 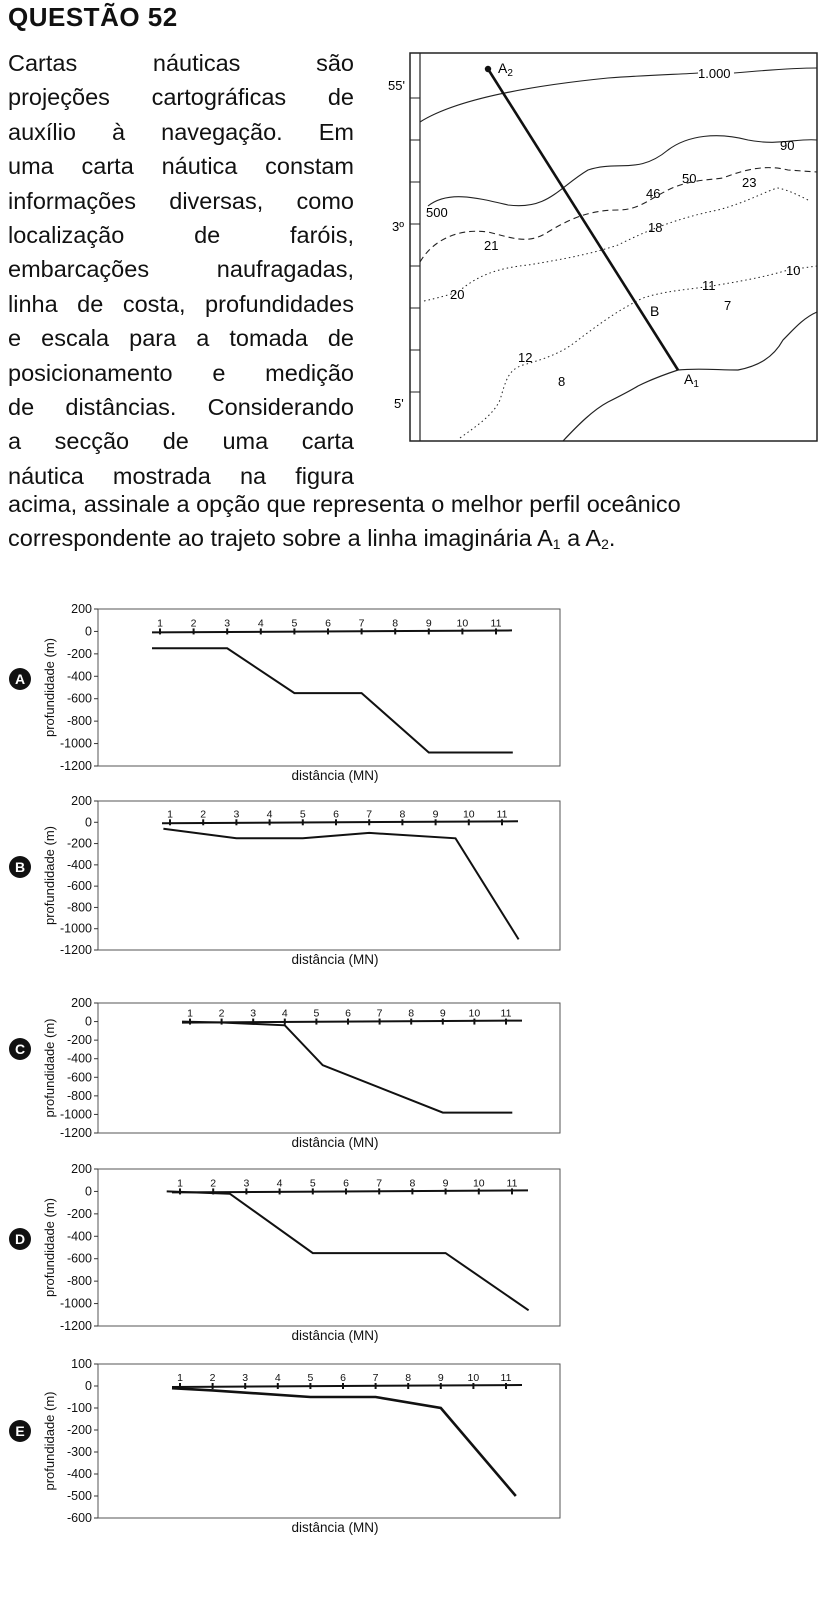 What do you see at coordinates (181, 303) in the screenshot?
I see `text-line: linha de costa, profundidades` at bounding box center [181, 303].